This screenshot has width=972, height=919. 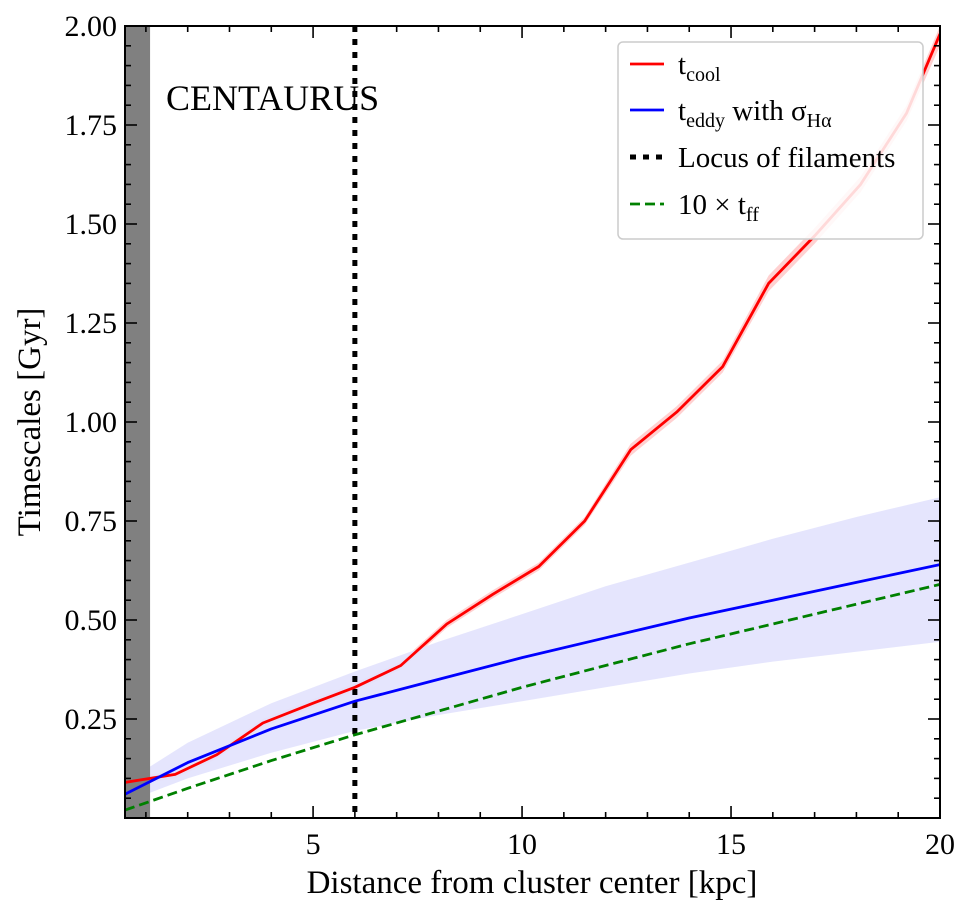 I want to click on x-tick-label: 5, so click(x=313, y=844).